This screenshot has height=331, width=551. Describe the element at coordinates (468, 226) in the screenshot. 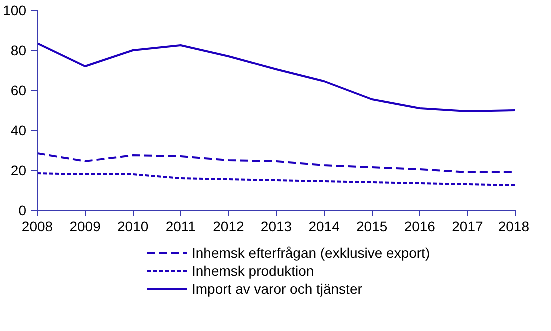

I see `x-tick-label: 2017` at that location.